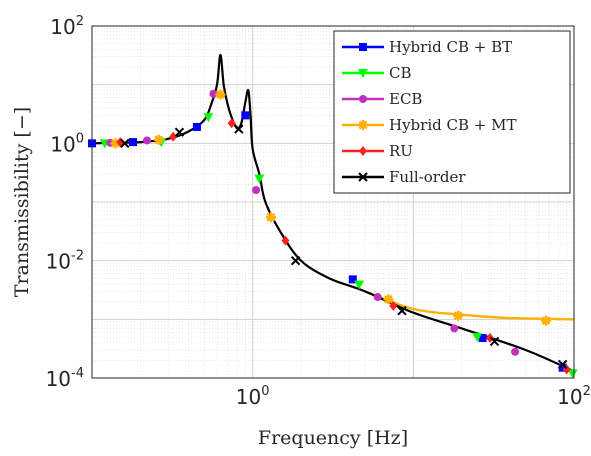 The image size is (591, 456). Describe the element at coordinates (363, 125) in the screenshot. I see `legend-marker-hybrid-cb-mt` at that location.